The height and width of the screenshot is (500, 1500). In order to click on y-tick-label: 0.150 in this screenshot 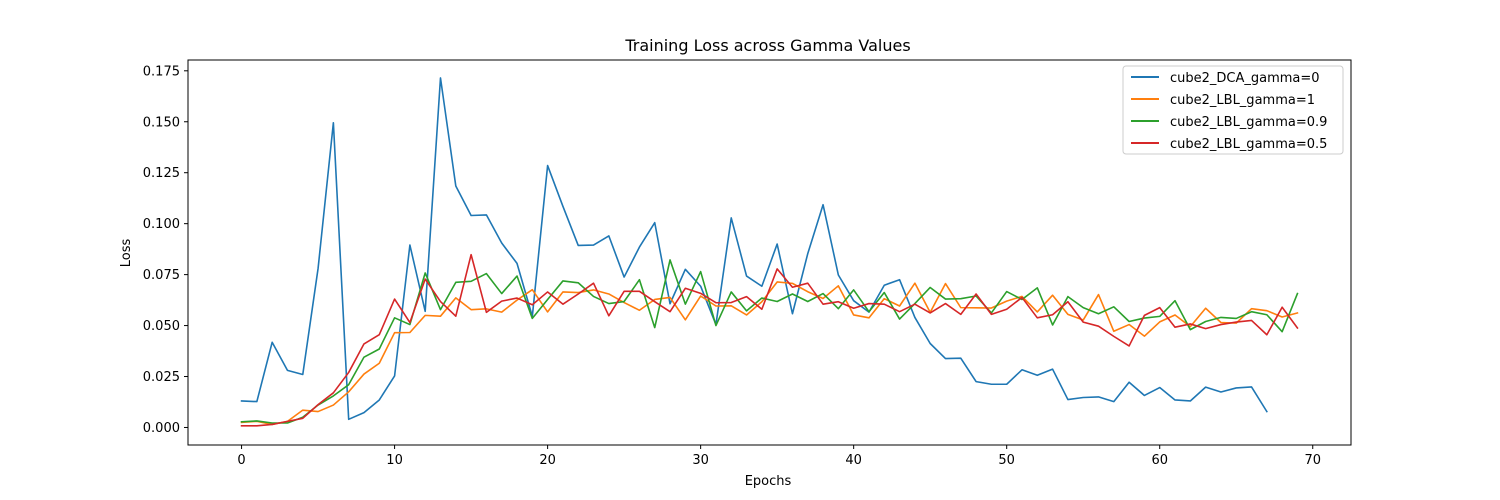, I will do `click(161, 122)`.